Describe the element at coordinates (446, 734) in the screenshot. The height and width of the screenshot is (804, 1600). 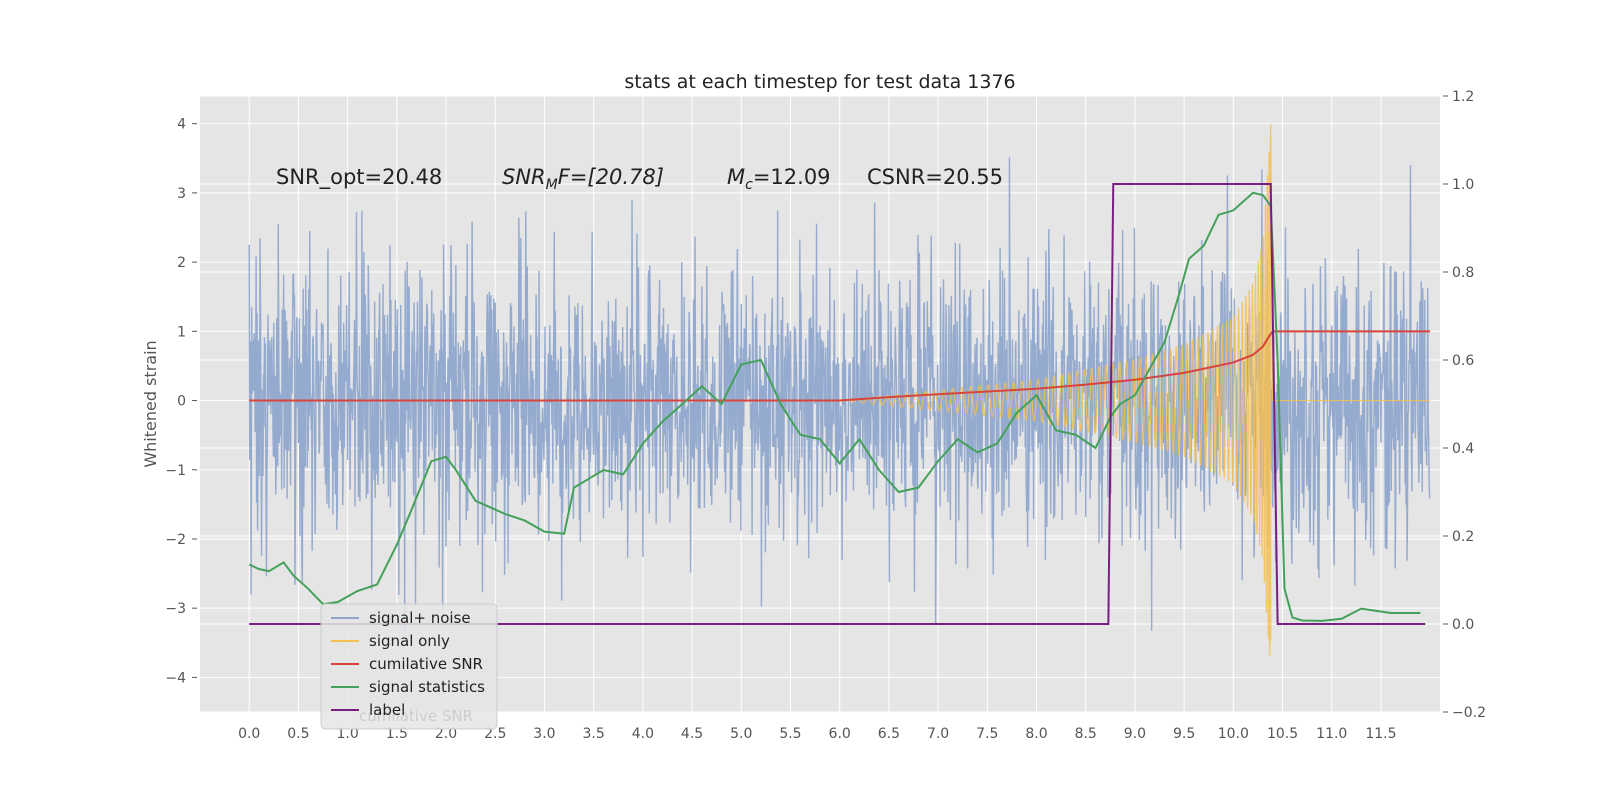
I see `x-tick-label: 2.0` at that location.